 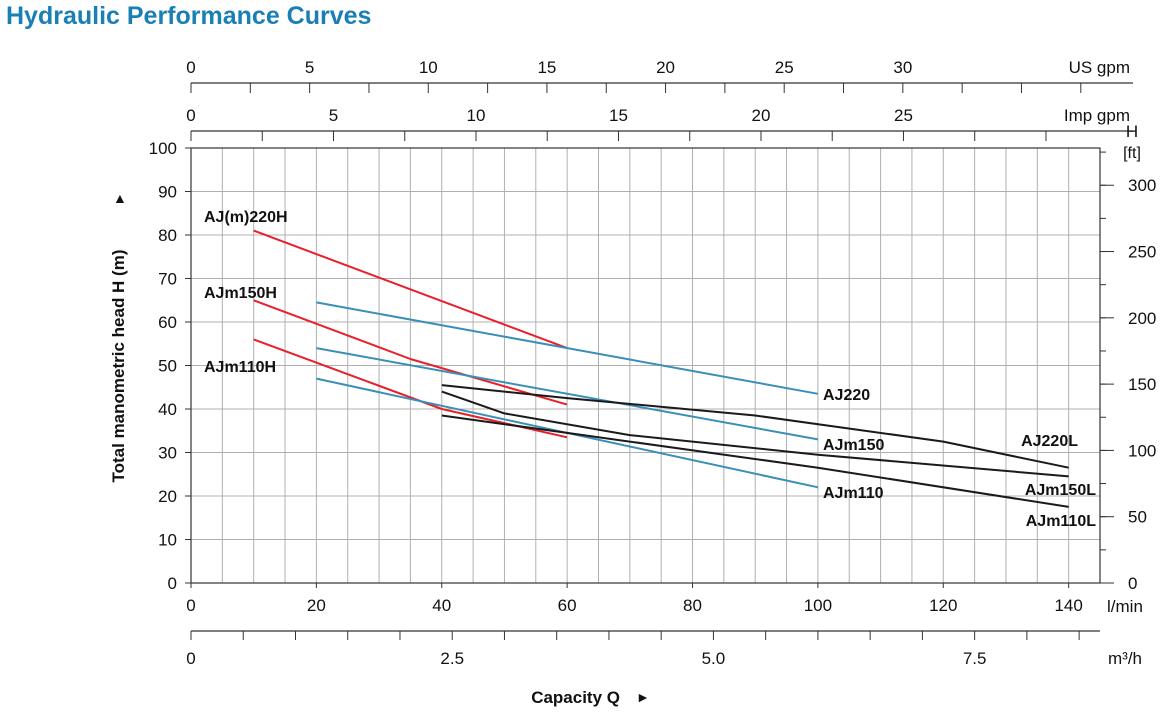 I want to click on ft-tick-label: 50, so click(x=1137, y=517).